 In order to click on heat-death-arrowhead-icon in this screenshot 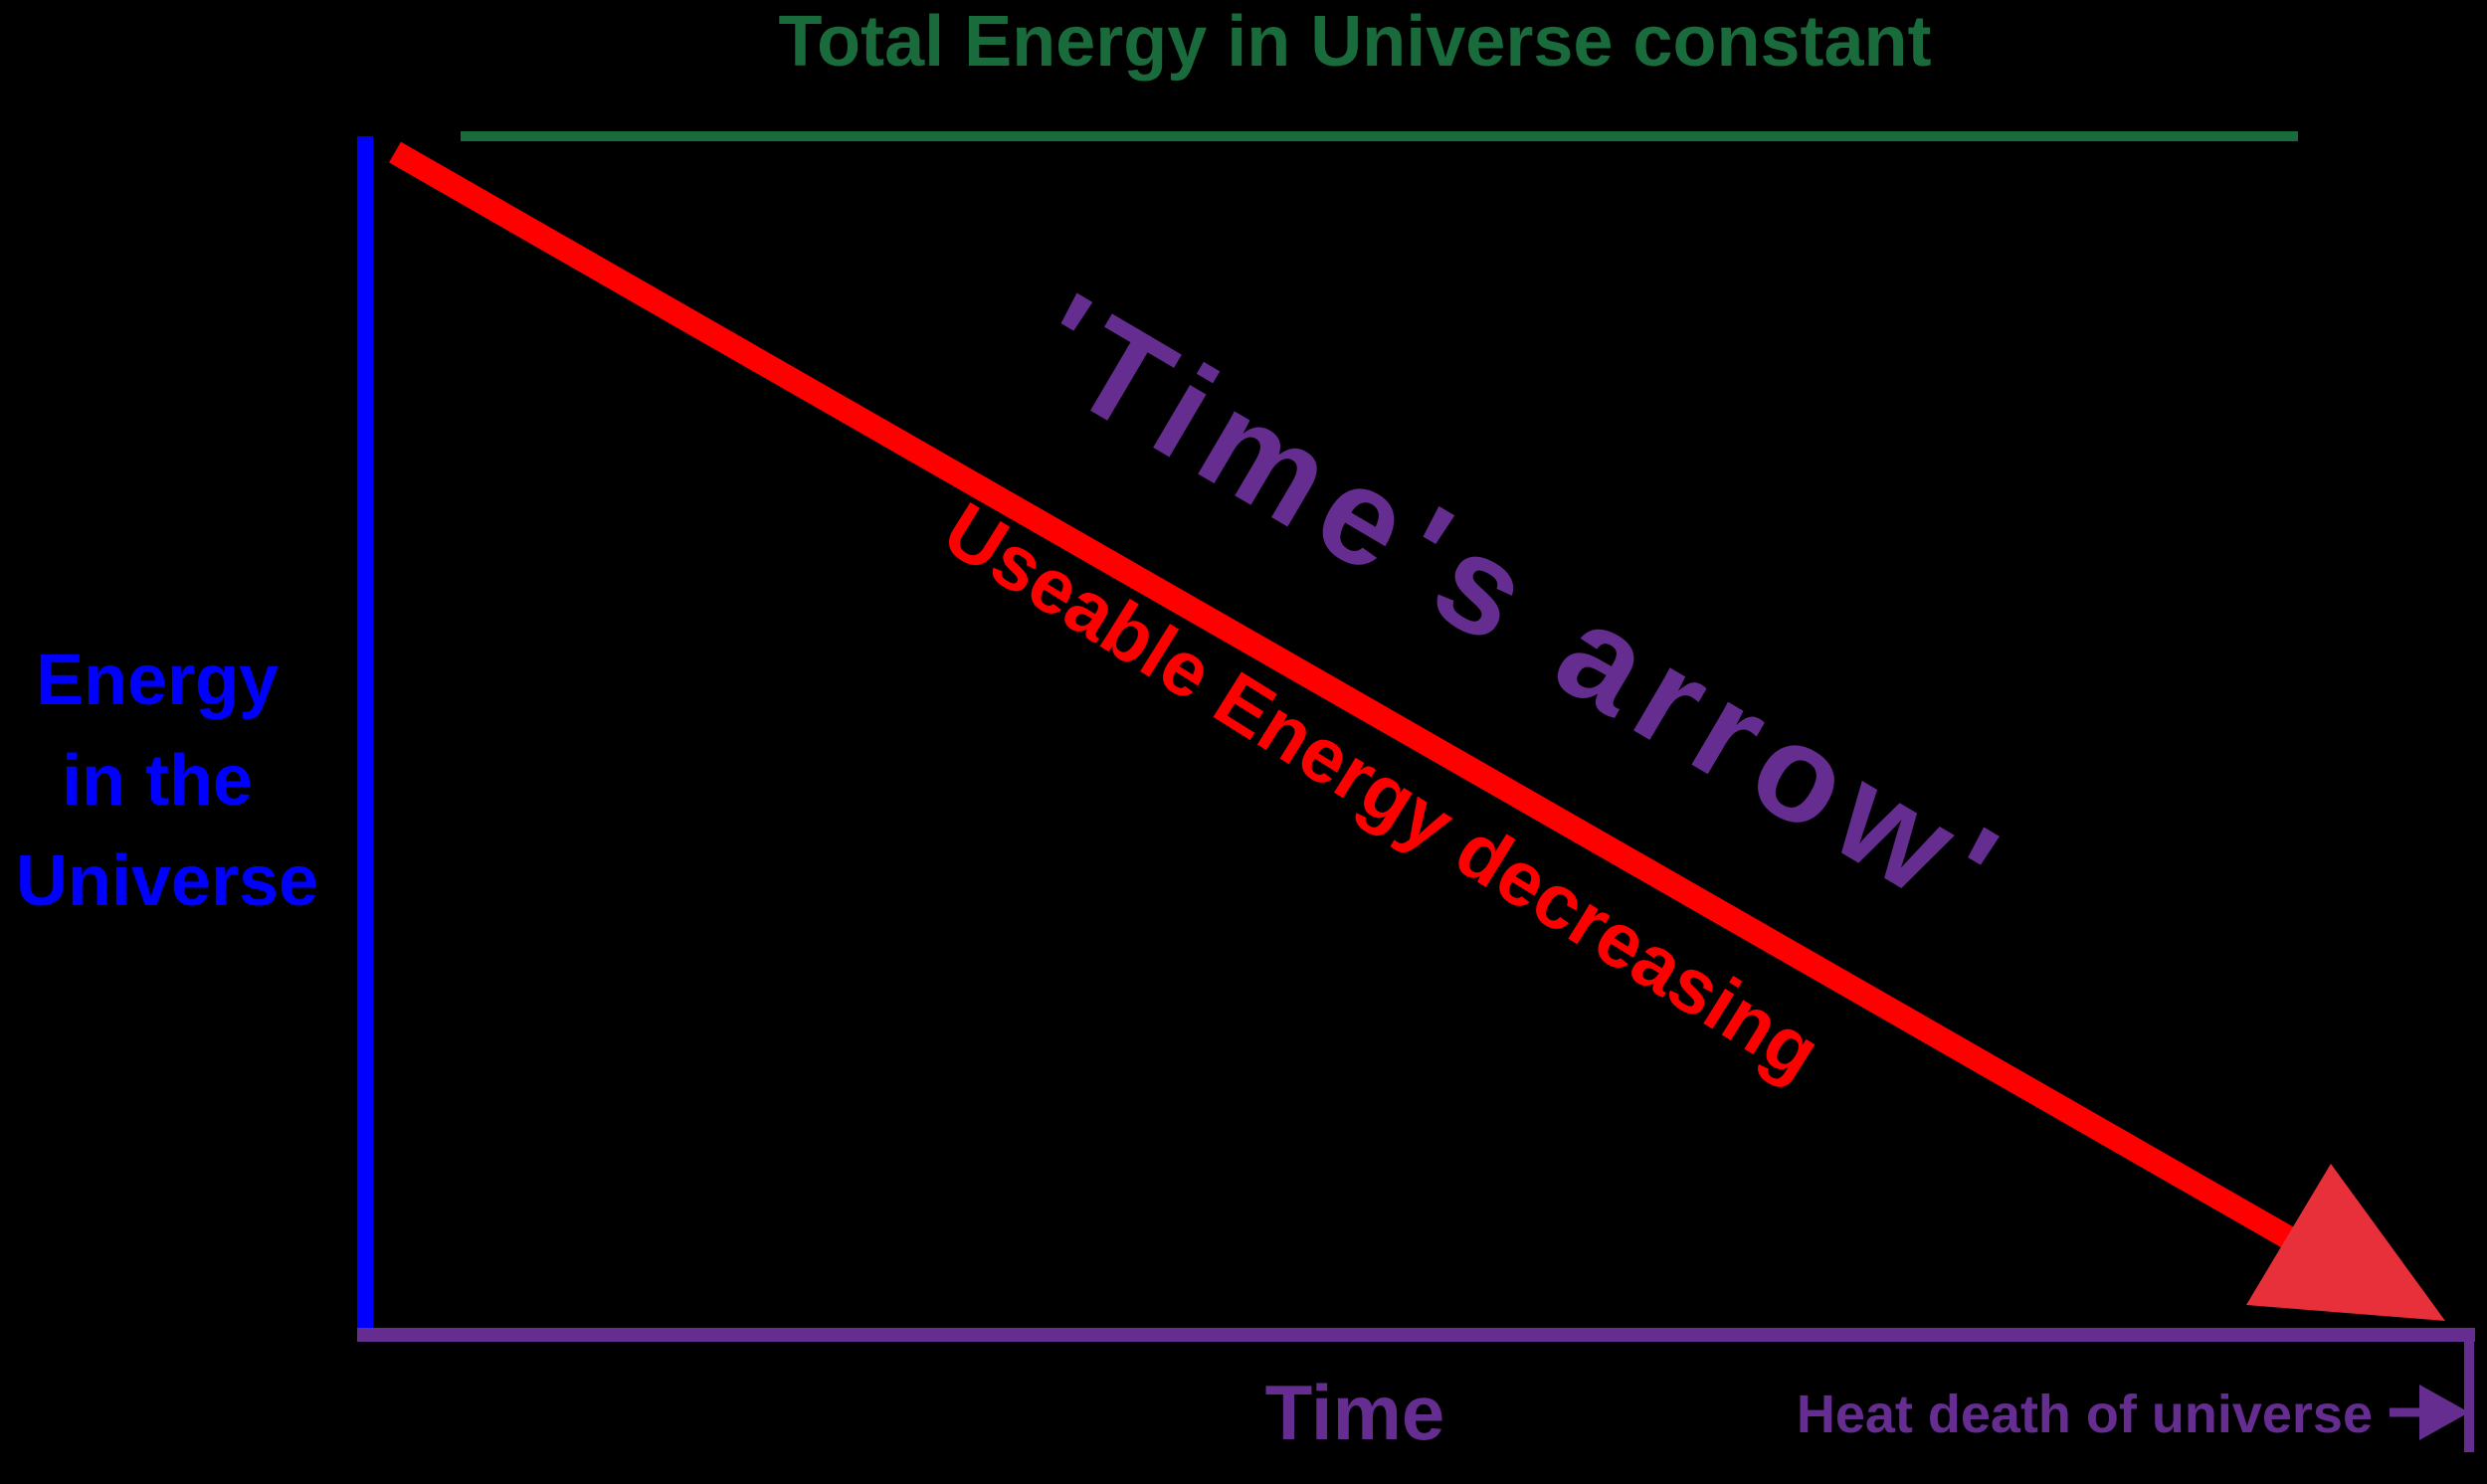, I will do `click(2444, 1413)`.